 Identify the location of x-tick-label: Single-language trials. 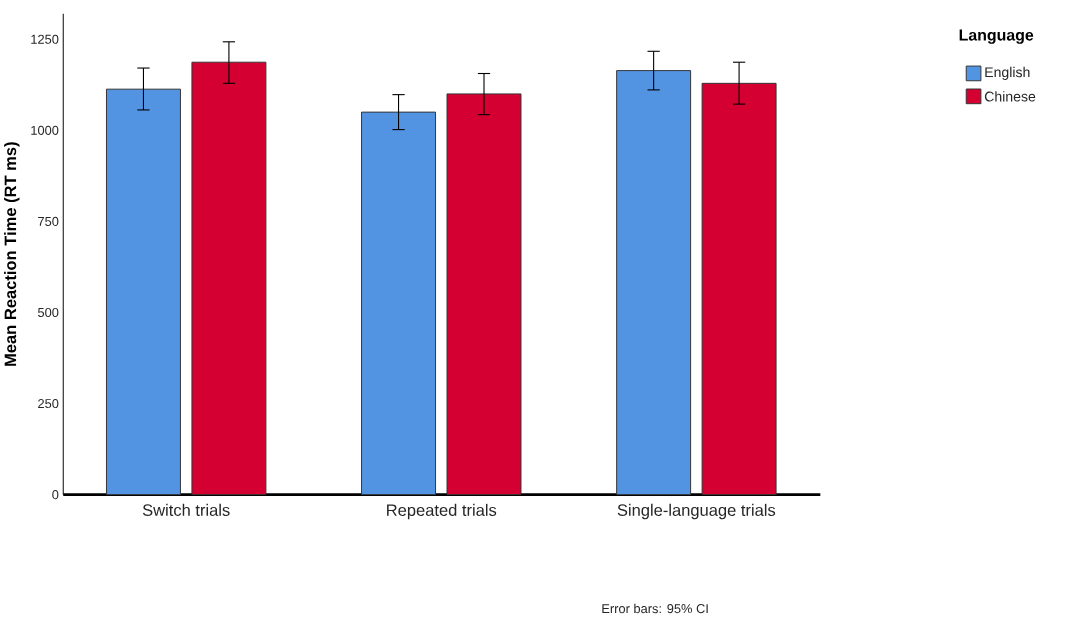
(696, 511).